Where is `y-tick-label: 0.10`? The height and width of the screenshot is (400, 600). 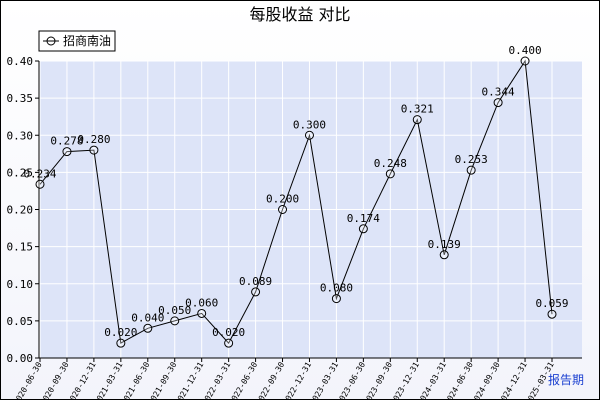 y-tick-label: 0.10 is located at coordinates (20, 284).